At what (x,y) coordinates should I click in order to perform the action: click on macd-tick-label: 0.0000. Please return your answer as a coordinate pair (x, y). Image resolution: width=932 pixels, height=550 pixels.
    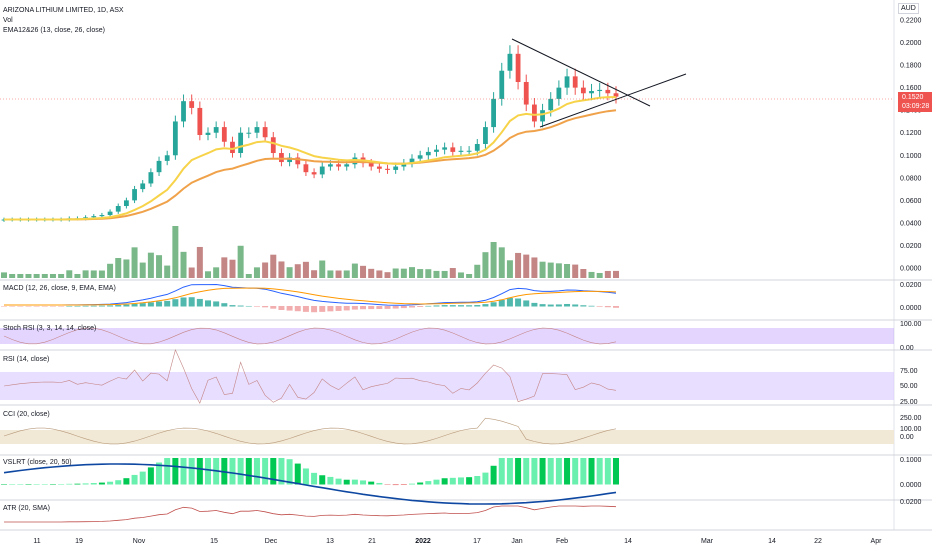
    Looking at the image, I should click on (911, 308).